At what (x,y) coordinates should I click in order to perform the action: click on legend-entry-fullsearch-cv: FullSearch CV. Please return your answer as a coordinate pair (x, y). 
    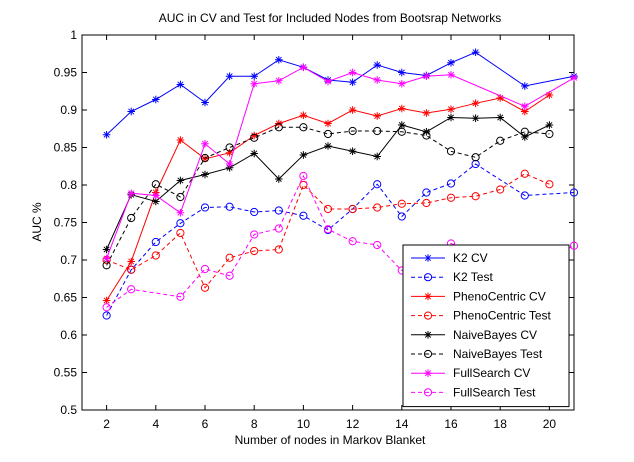
    Looking at the image, I should click on (470, 373).